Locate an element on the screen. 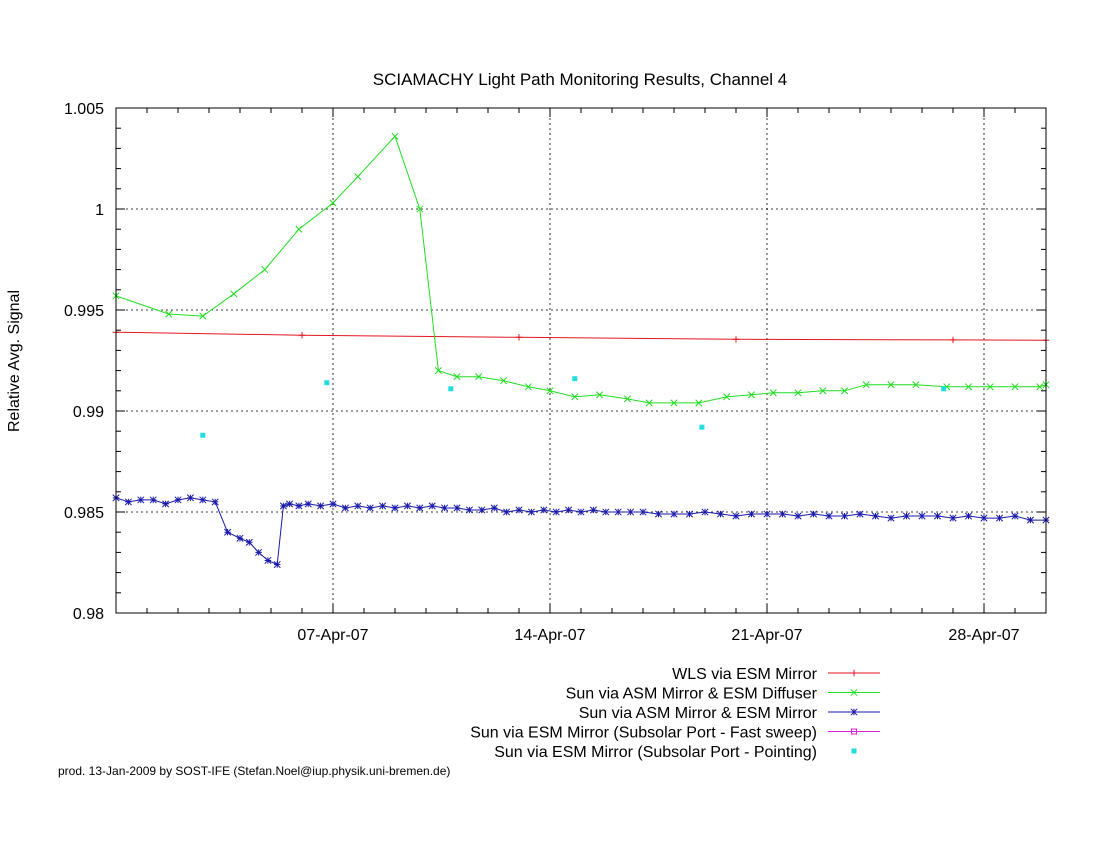 The height and width of the screenshot is (850, 1100). x-tick-label: 28-Apr-07 is located at coordinates (983, 635).